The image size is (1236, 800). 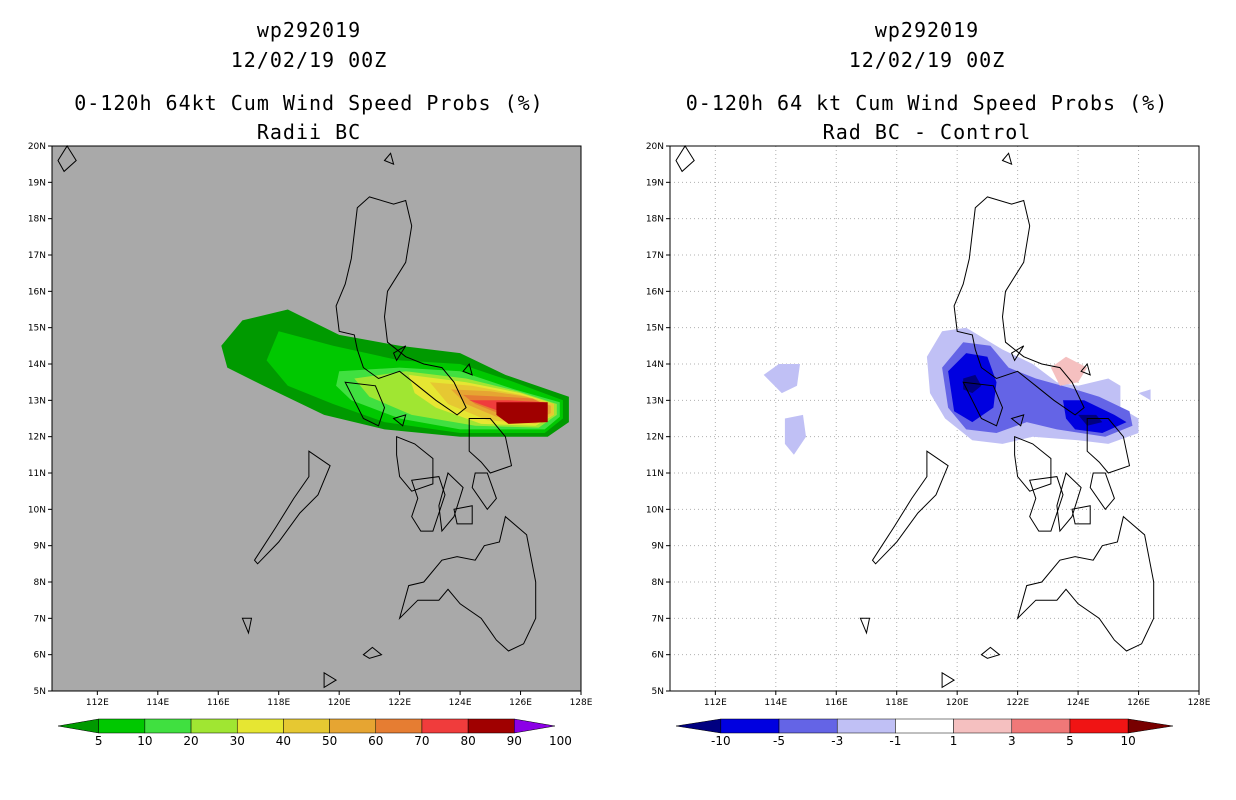 What do you see at coordinates (329, 741) in the screenshot?
I see `colorbar-label: 50` at bounding box center [329, 741].